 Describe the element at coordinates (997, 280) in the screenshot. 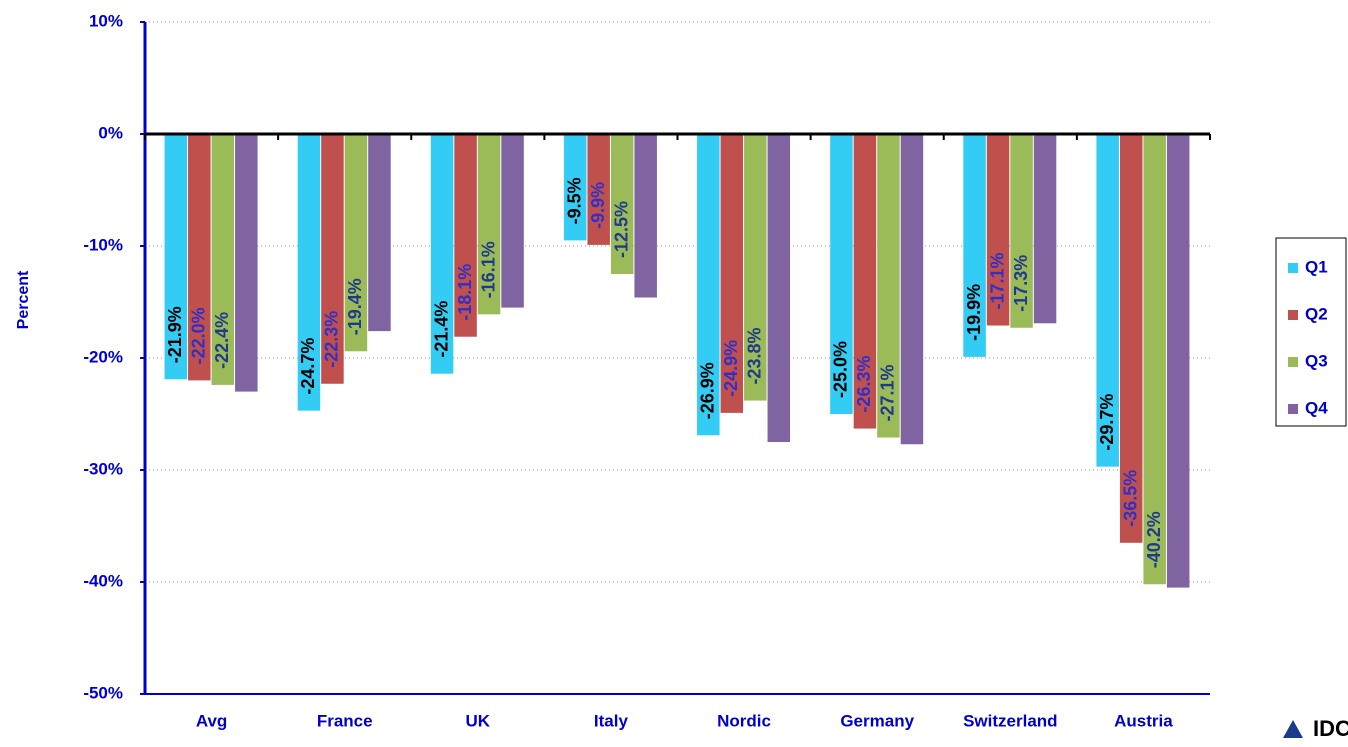

I see `data-label: -17.1%` at that location.